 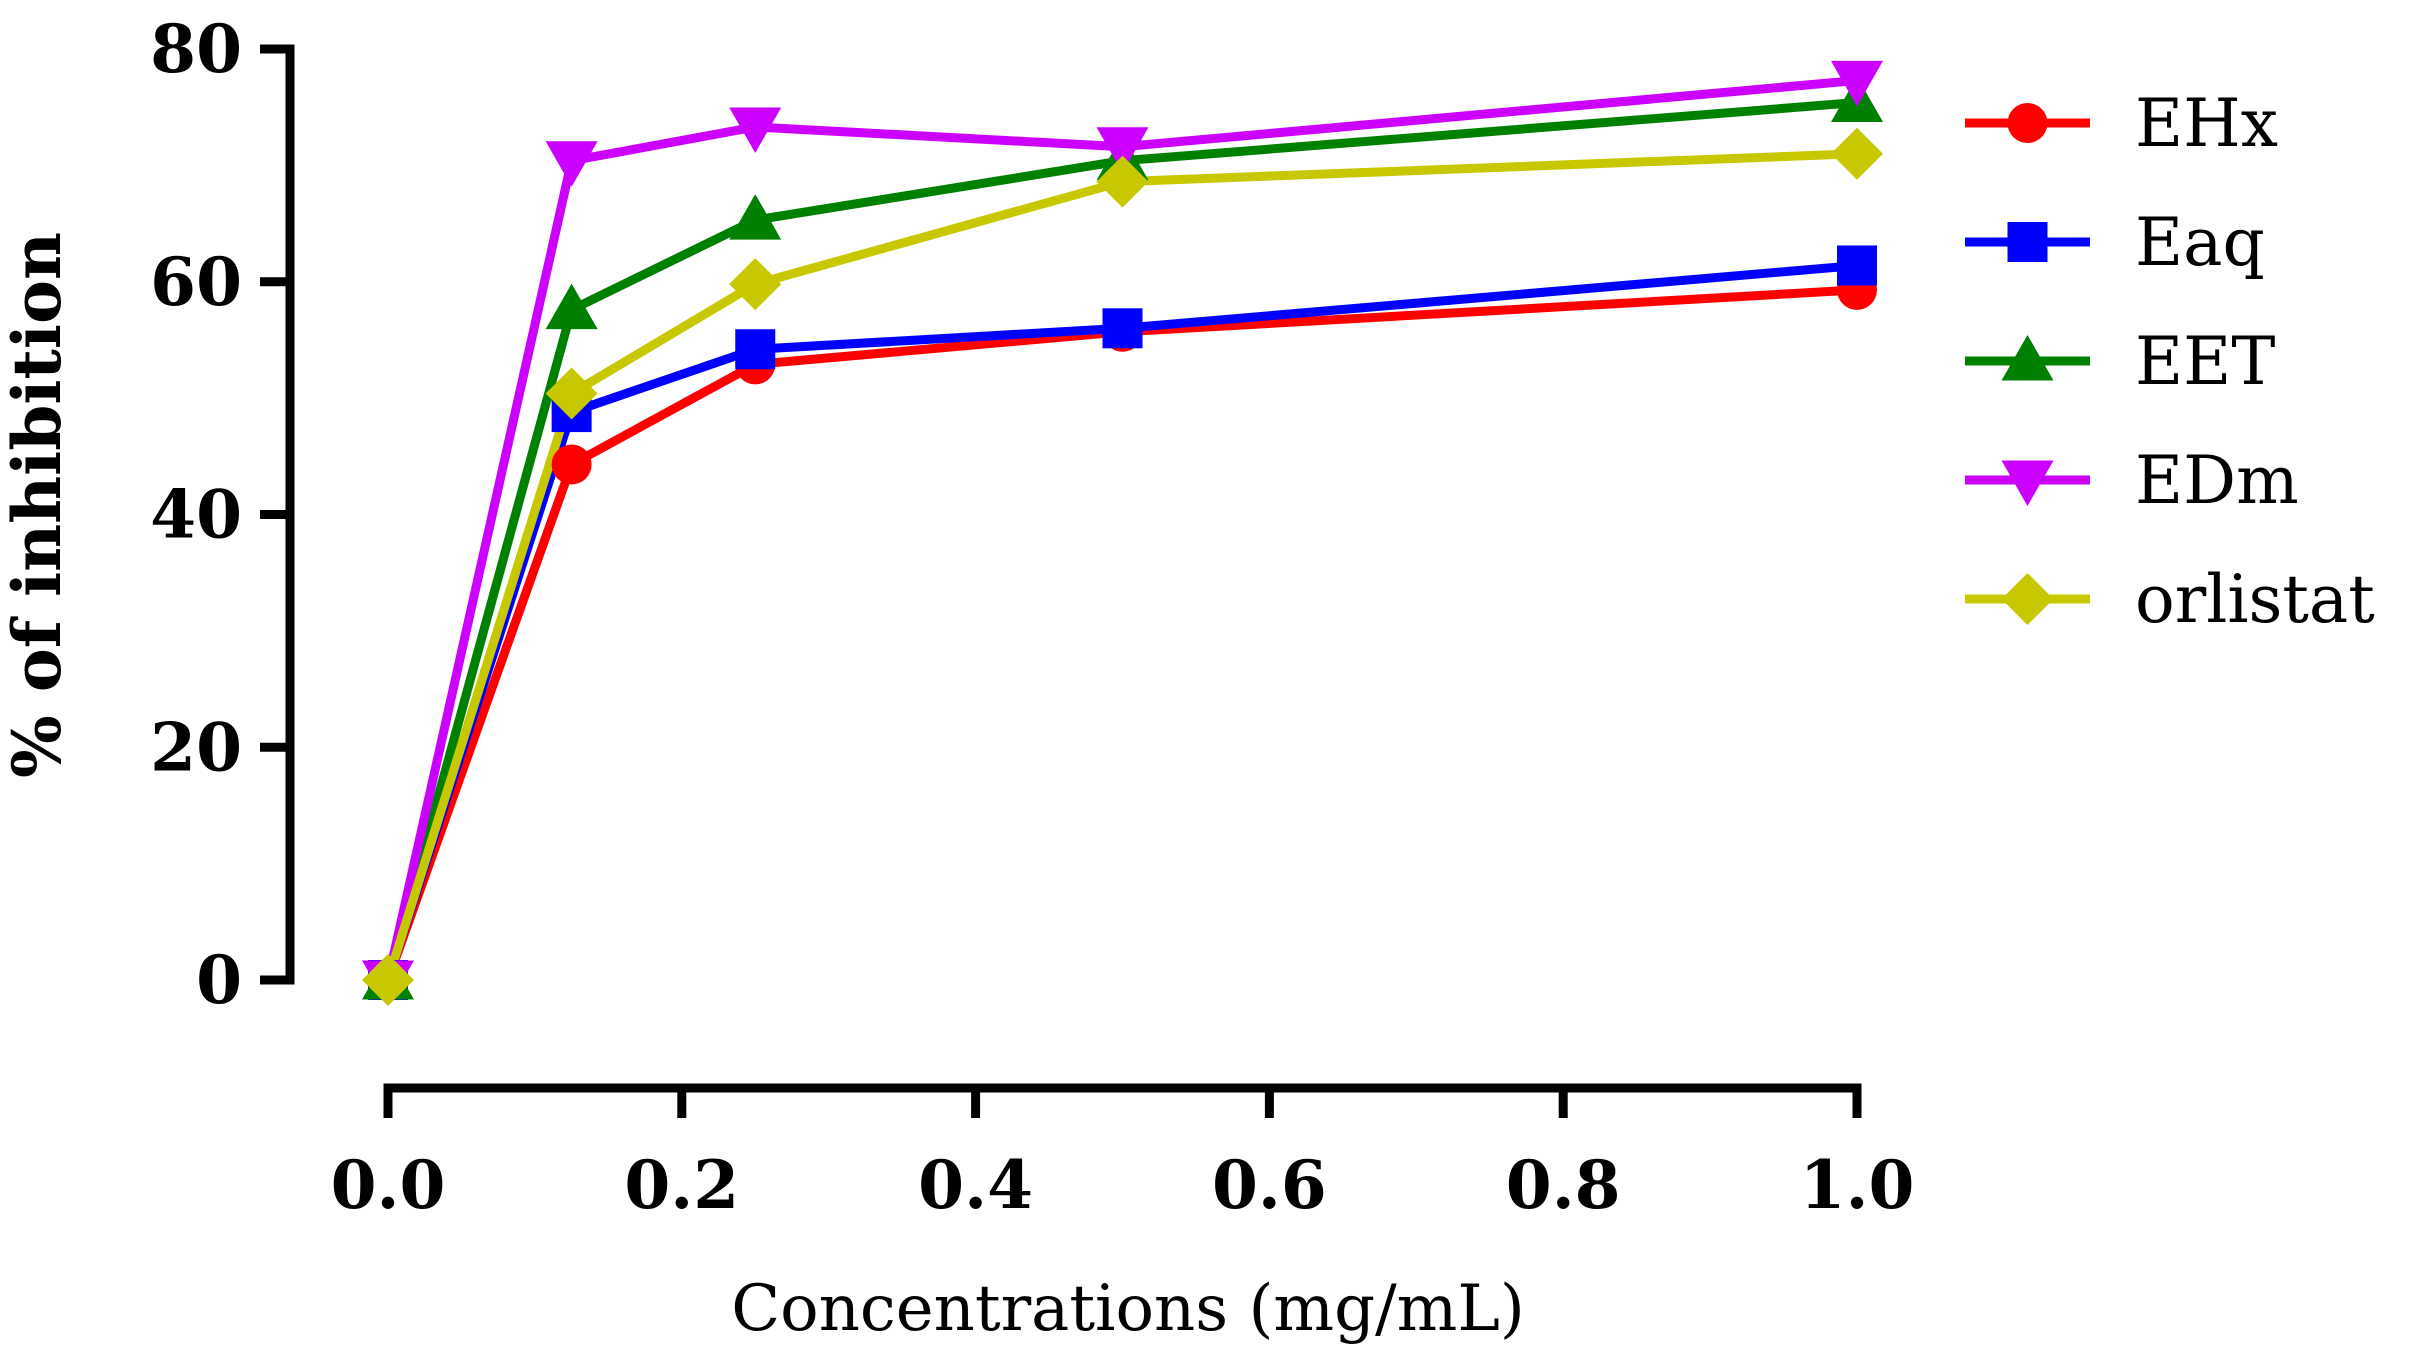 What do you see at coordinates (196, 49) in the screenshot?
I see `y-tick-label: 80` at bounding box center [196, 49].